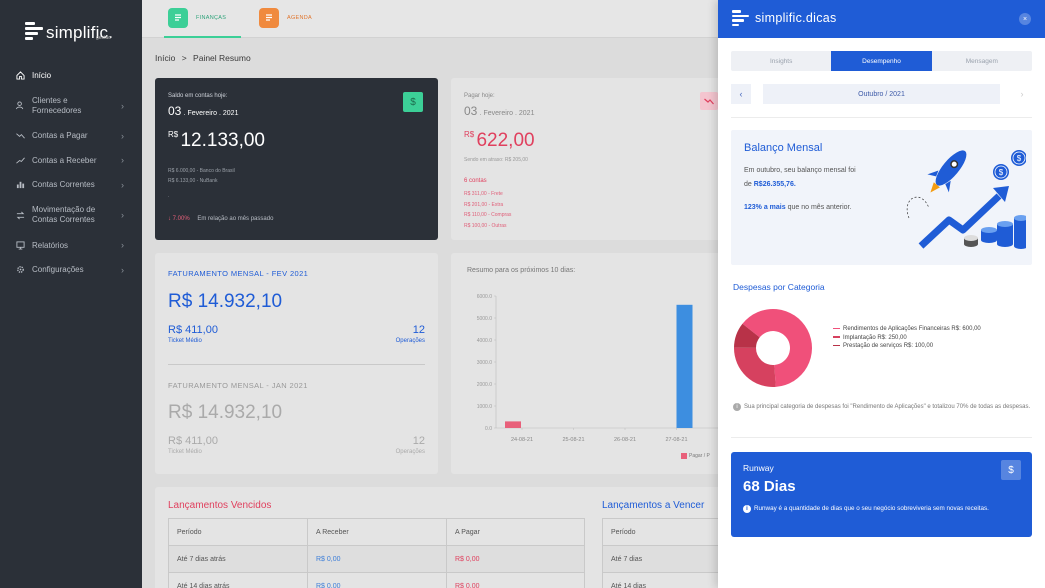  What do you see at coordinates (781, 61) in the screenshot?
I see `tab-insights: Insights` at bounding box center [781, 61].